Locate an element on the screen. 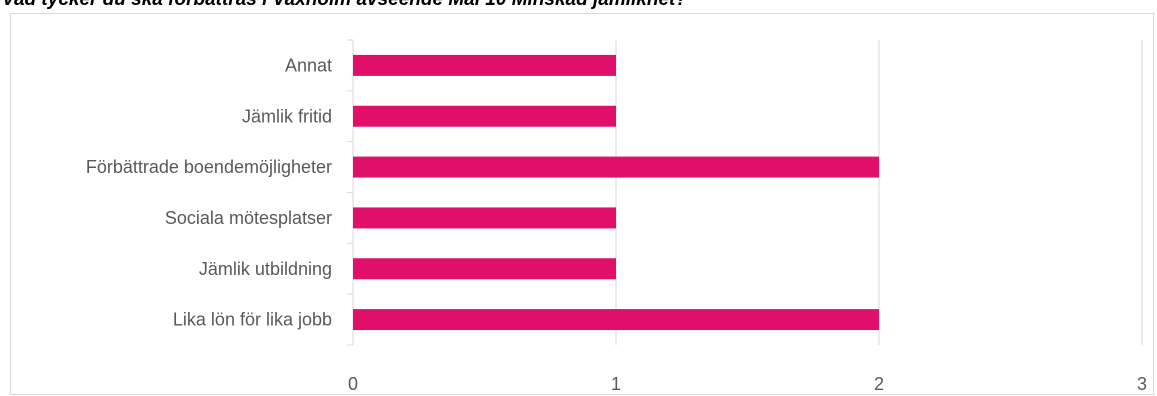 The height and width of the screenshot is (396, 1157). category-label-3: Sociala mötesplatser is located at coordinates (248, 218).